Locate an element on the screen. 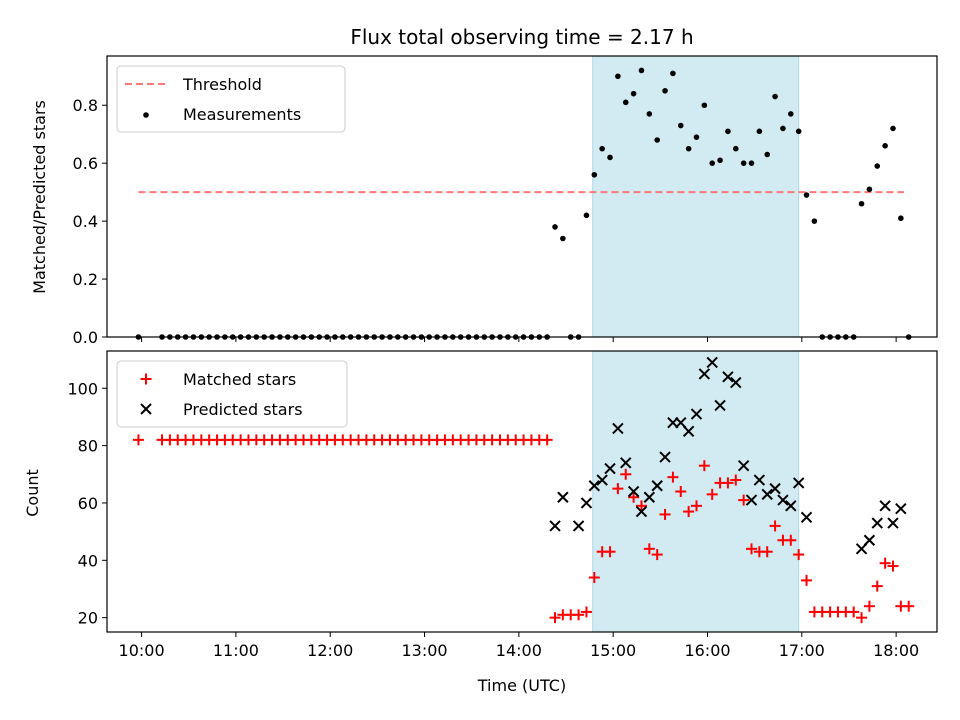 The height and width of the screenshot is (720, 960). x-tick-label: 17:00 is located at coordinates (802, 650).